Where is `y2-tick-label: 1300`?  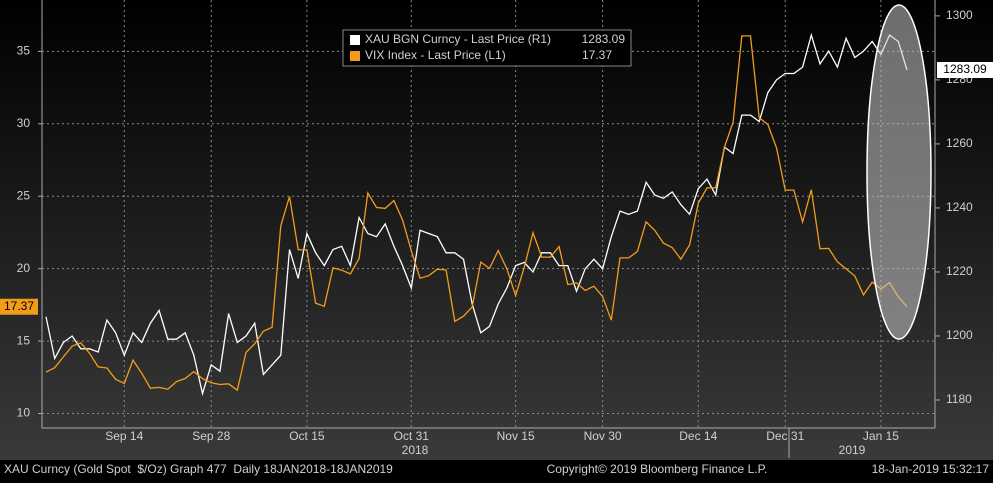 y2-tick-label: 1300 is located at coordinates (959, 15).